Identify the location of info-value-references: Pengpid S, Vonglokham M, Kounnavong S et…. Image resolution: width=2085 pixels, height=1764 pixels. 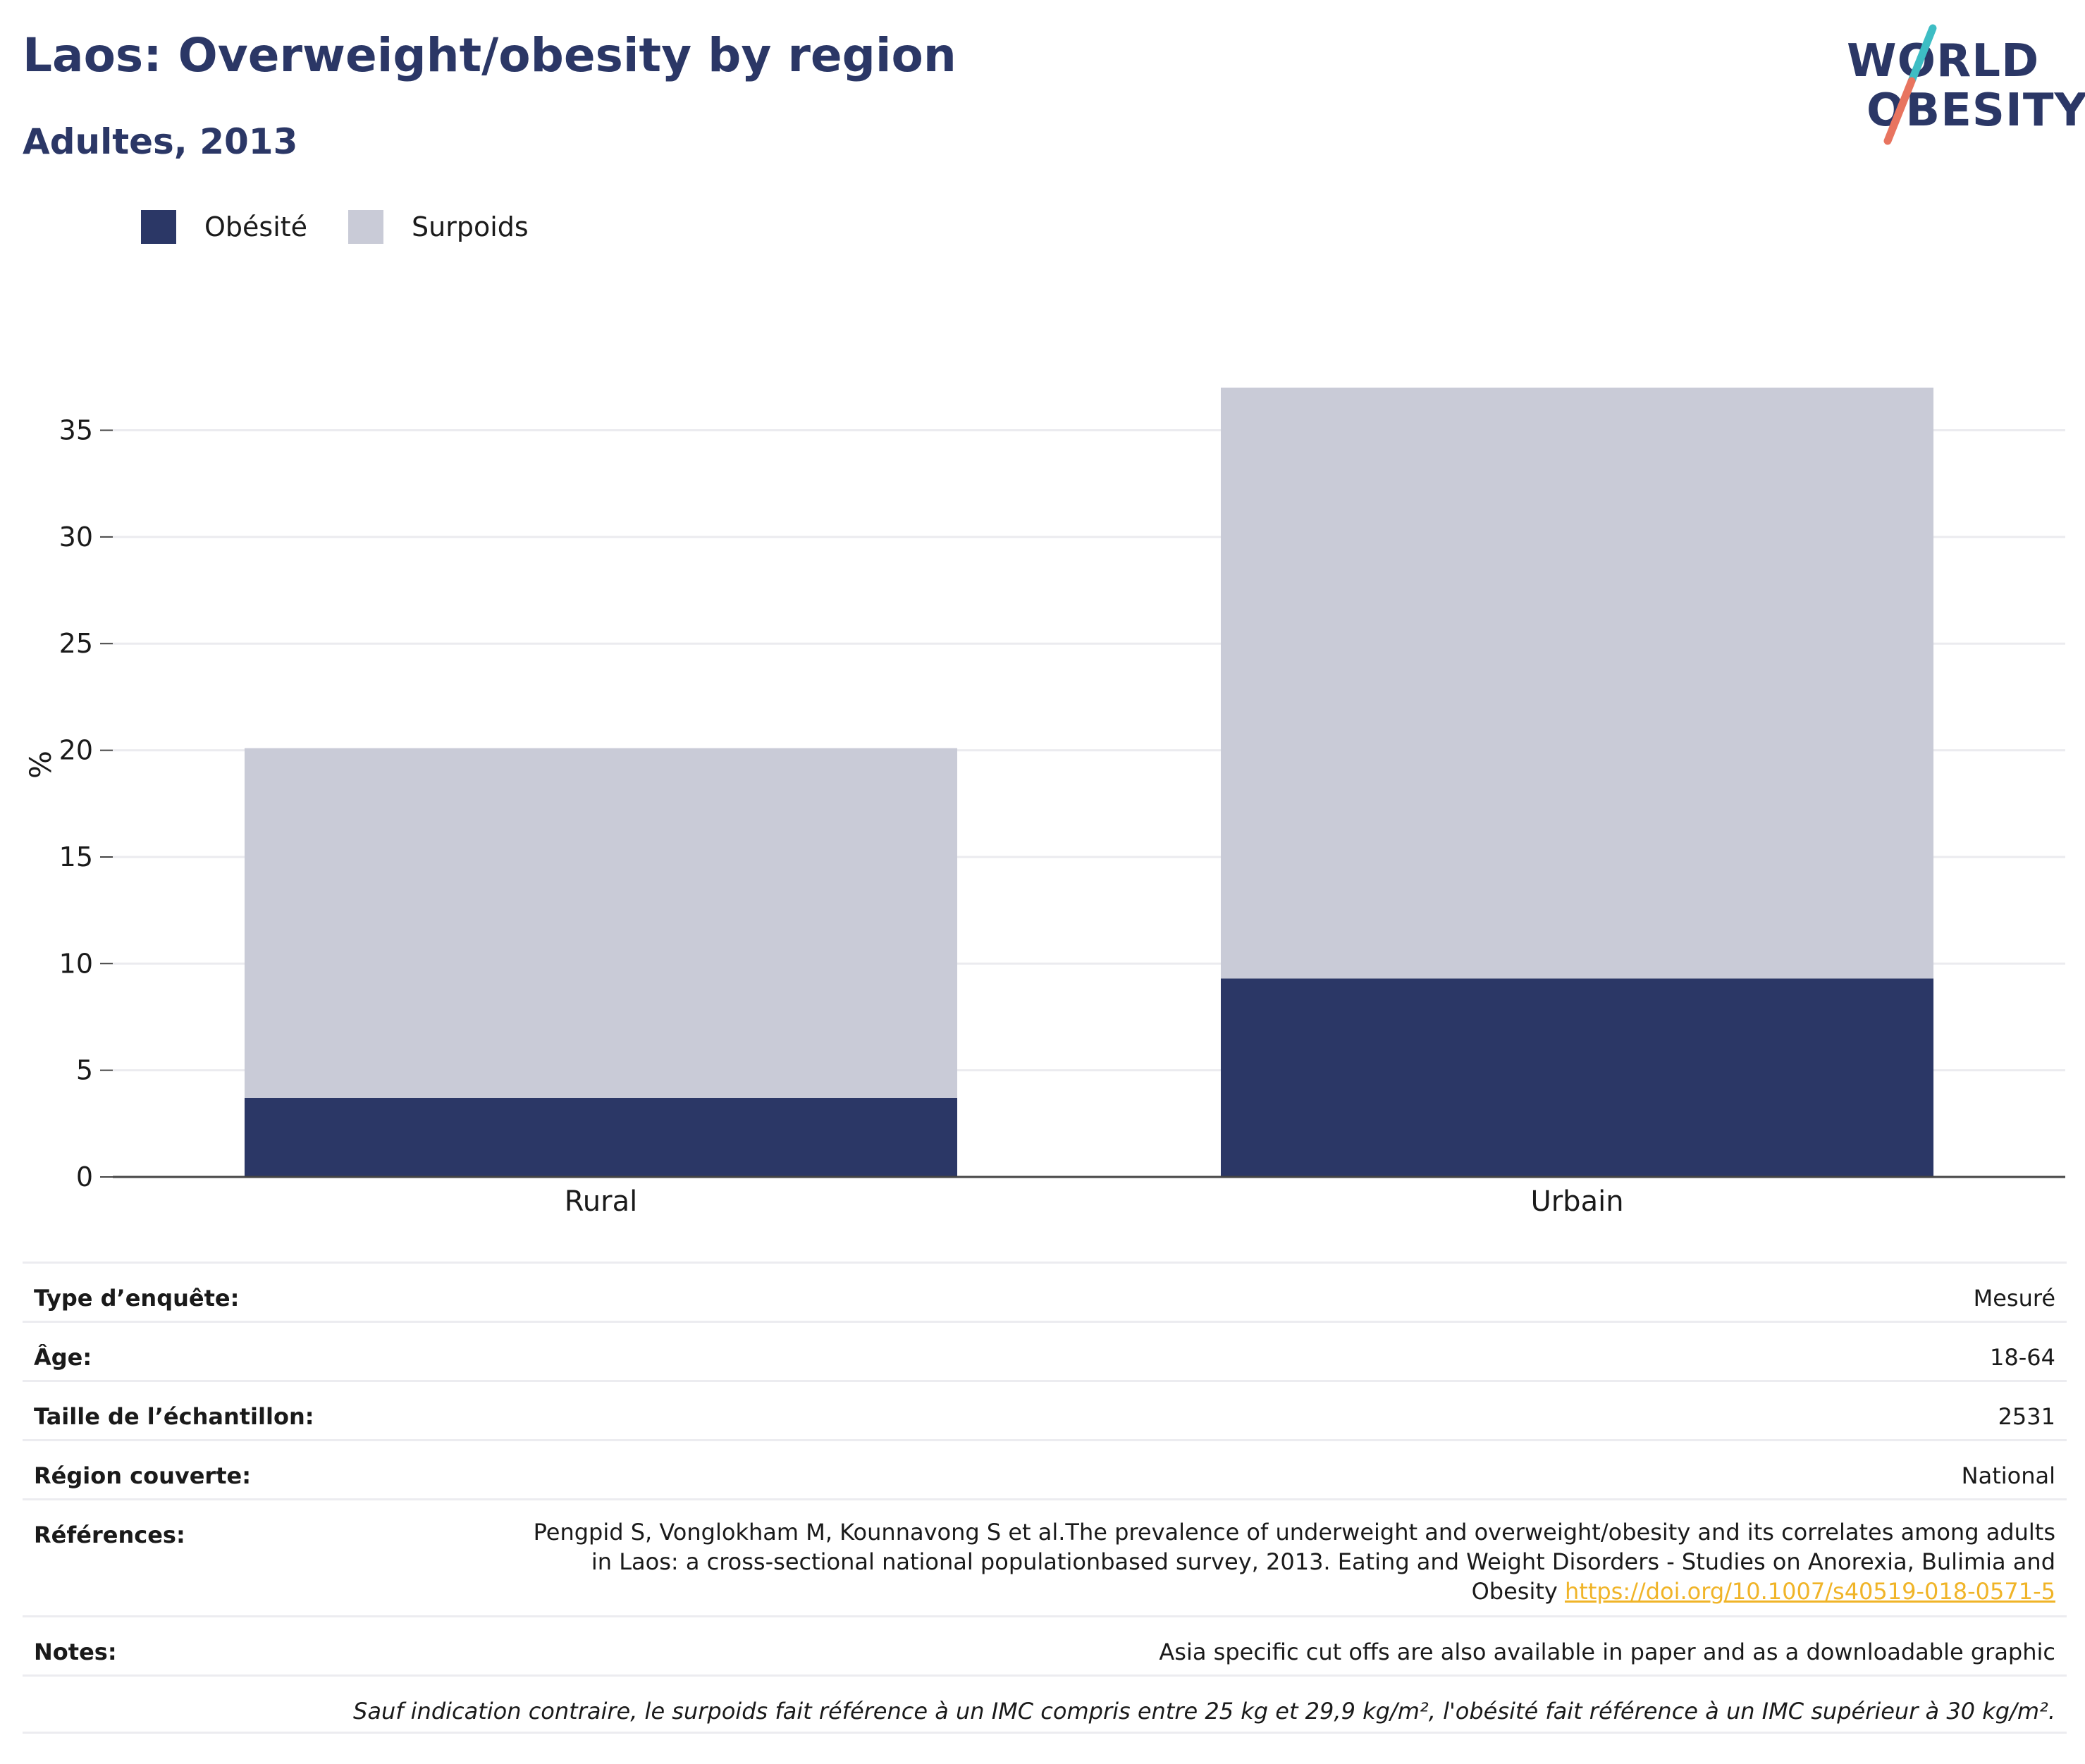
(1244, 1553).